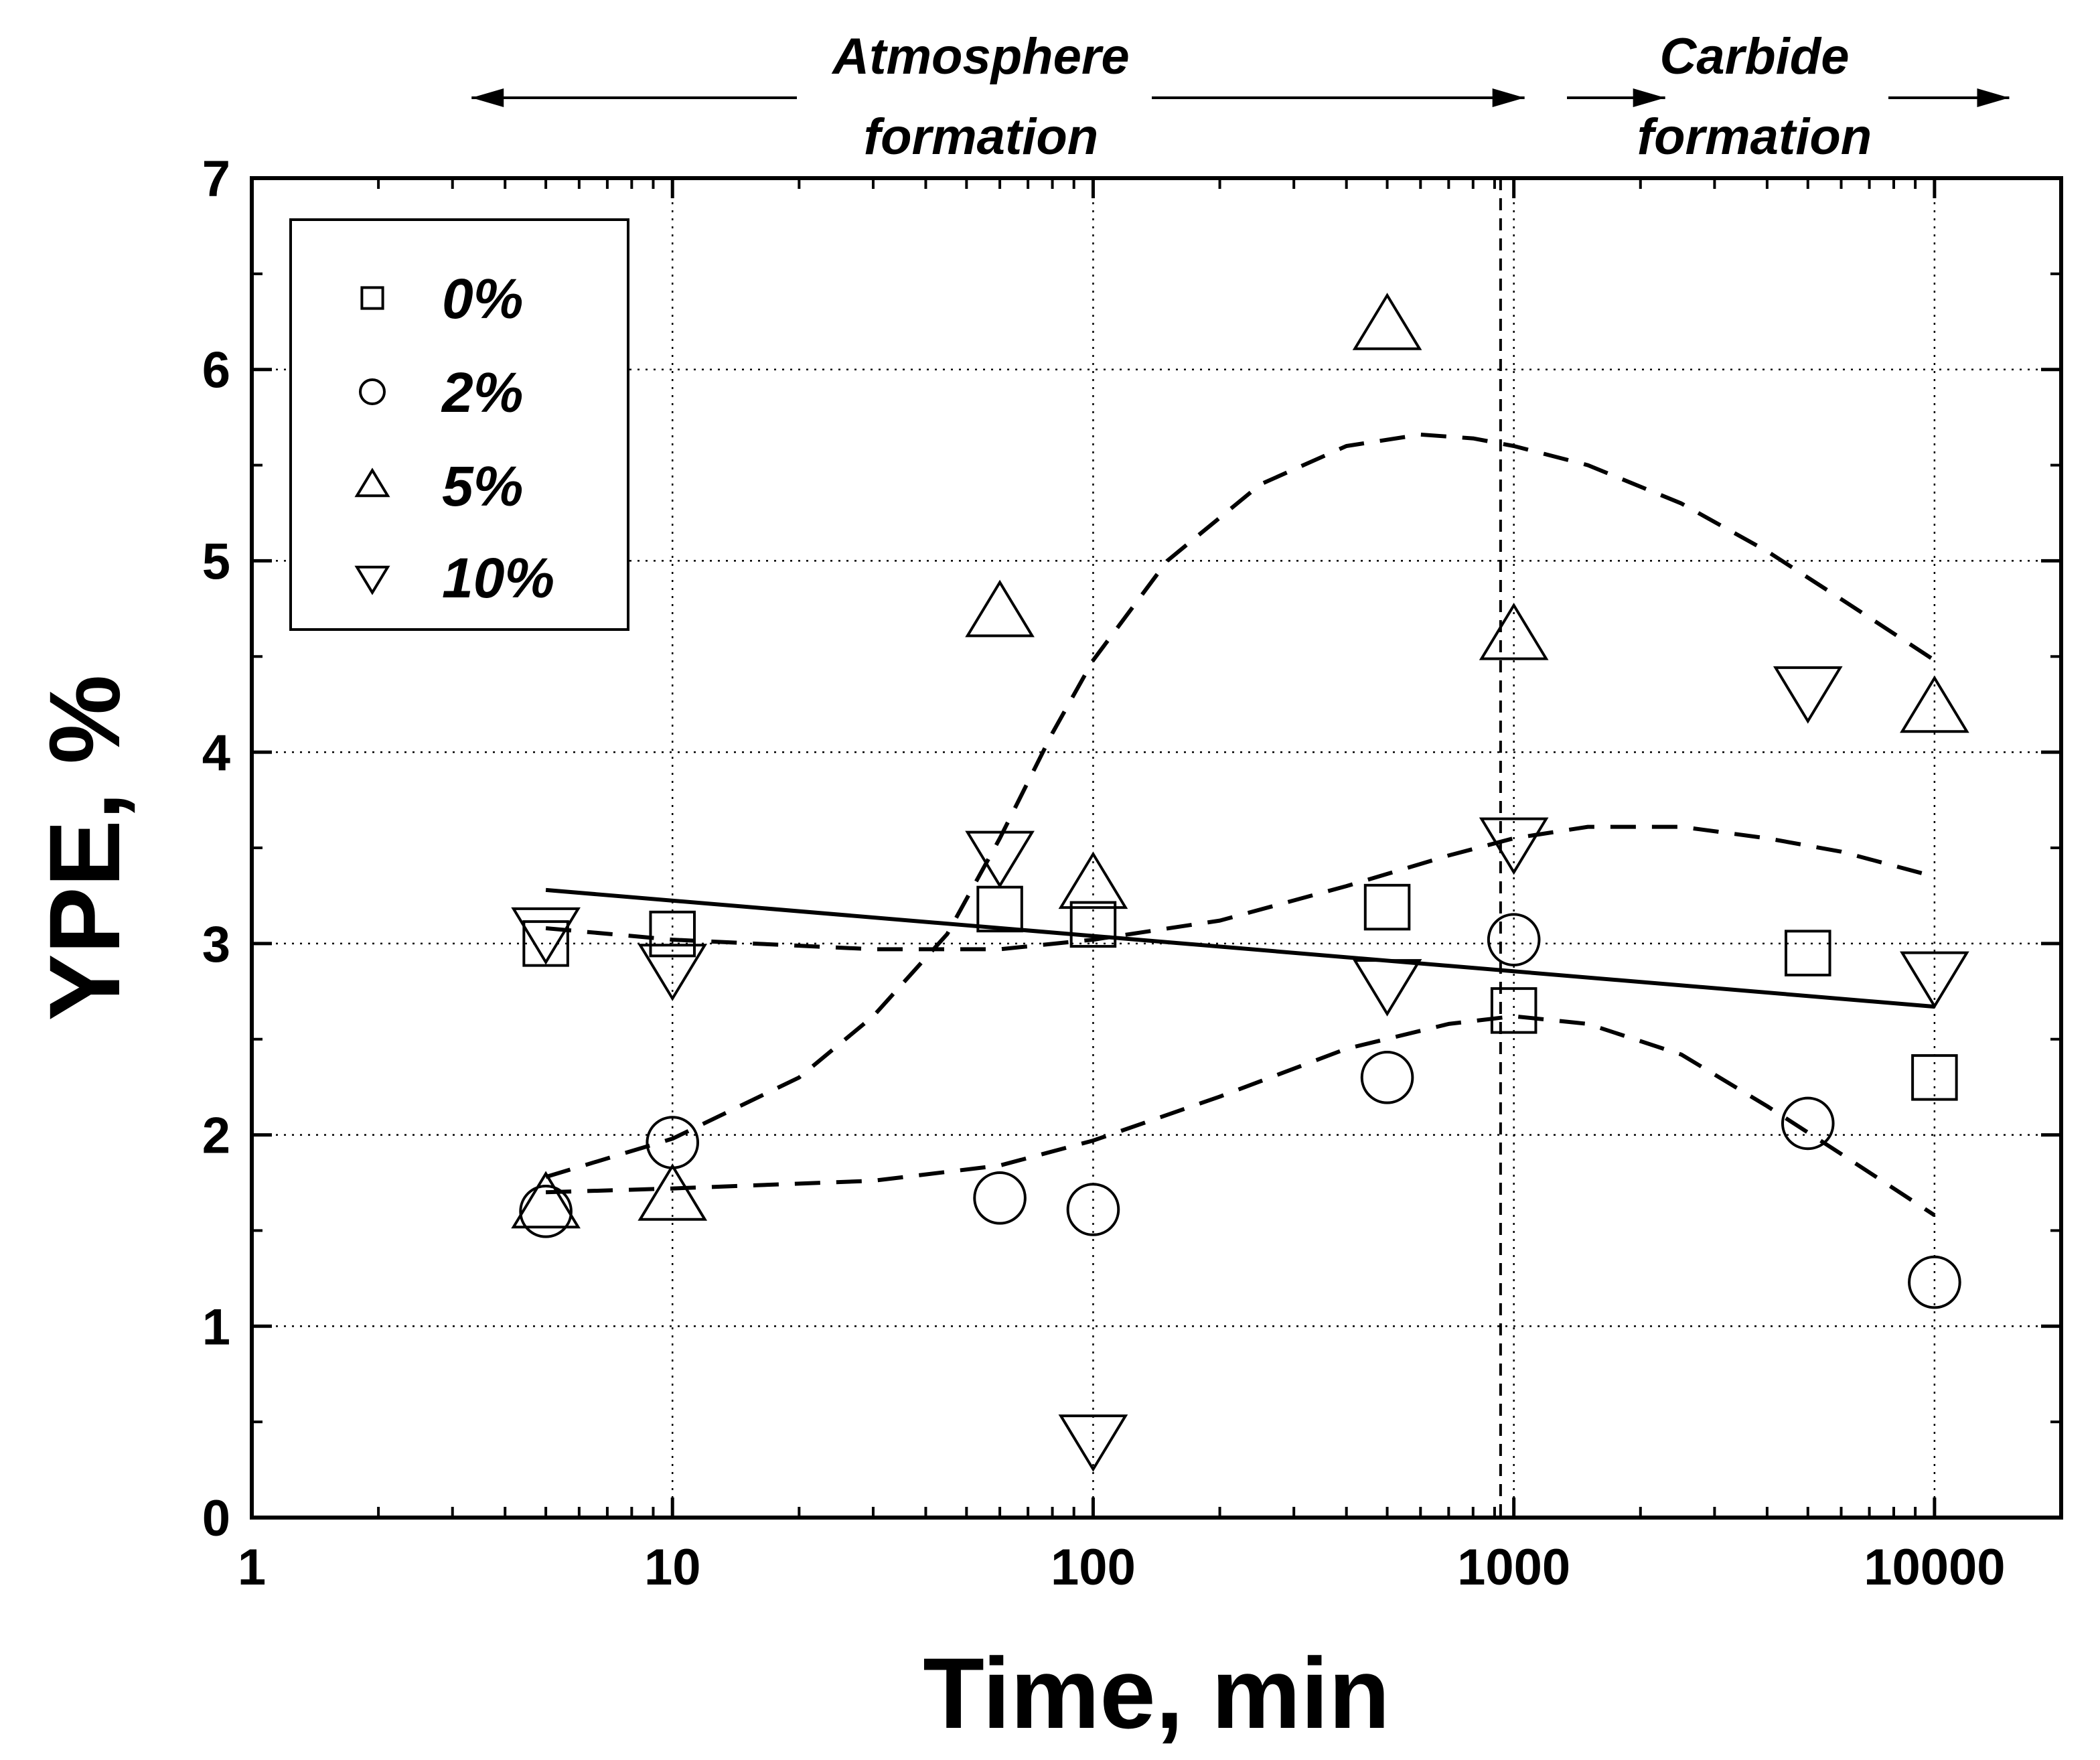 This screenshot has width=2100, height=1760. What do you see at coordinates (482, 298) in the screenshot?
I see `legend-label-0pct: 0%` at bounding box center [482, 298].